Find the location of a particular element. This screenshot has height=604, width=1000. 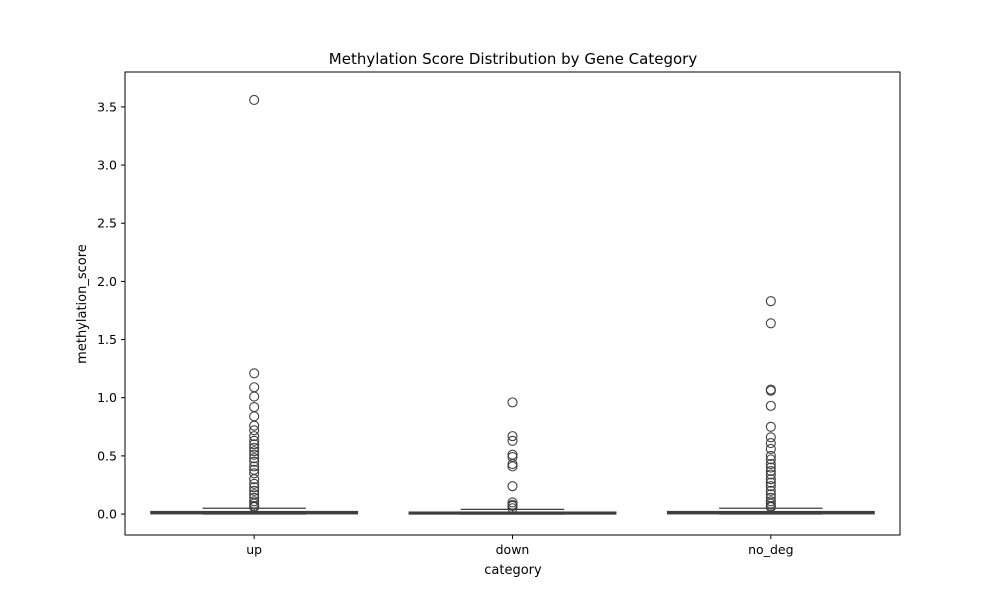

y-tick-label: 0.0 is located at coordinates (107, 514).